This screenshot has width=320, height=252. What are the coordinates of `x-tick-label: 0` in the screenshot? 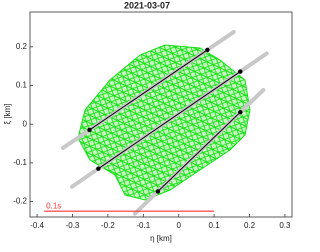 It's located at (178, 225).